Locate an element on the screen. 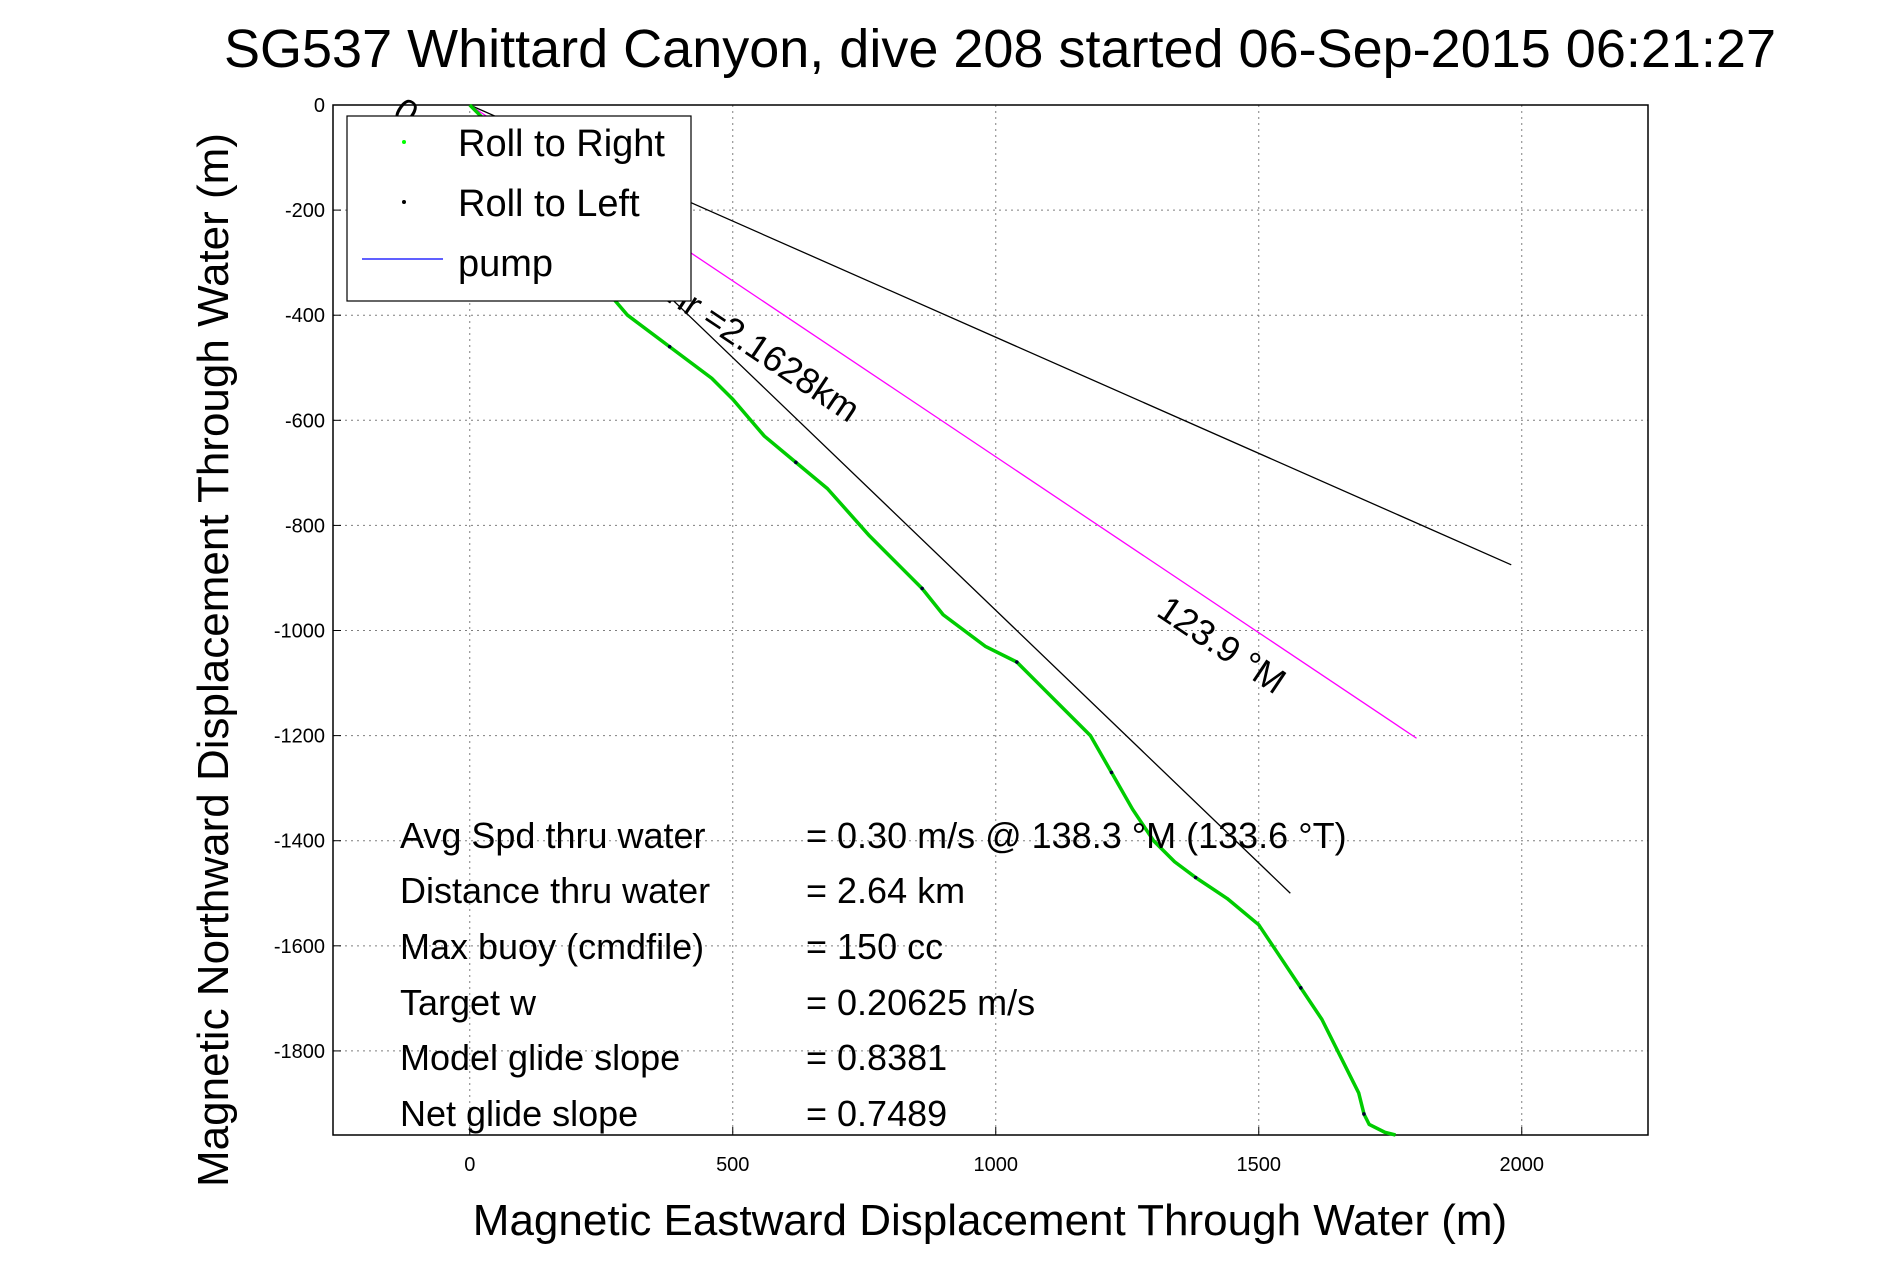 This screenshot has height=1262, width=1891. y-tick-label: -600 is located at coordinates (305, 421).